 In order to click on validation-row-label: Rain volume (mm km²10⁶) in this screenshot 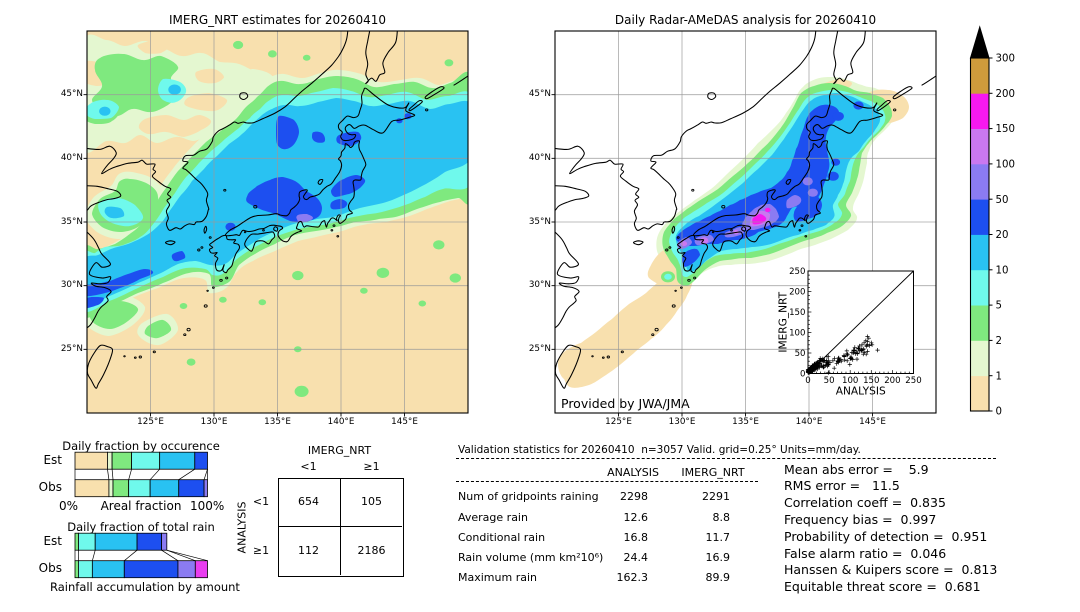, I will do `click(531, 557)`.